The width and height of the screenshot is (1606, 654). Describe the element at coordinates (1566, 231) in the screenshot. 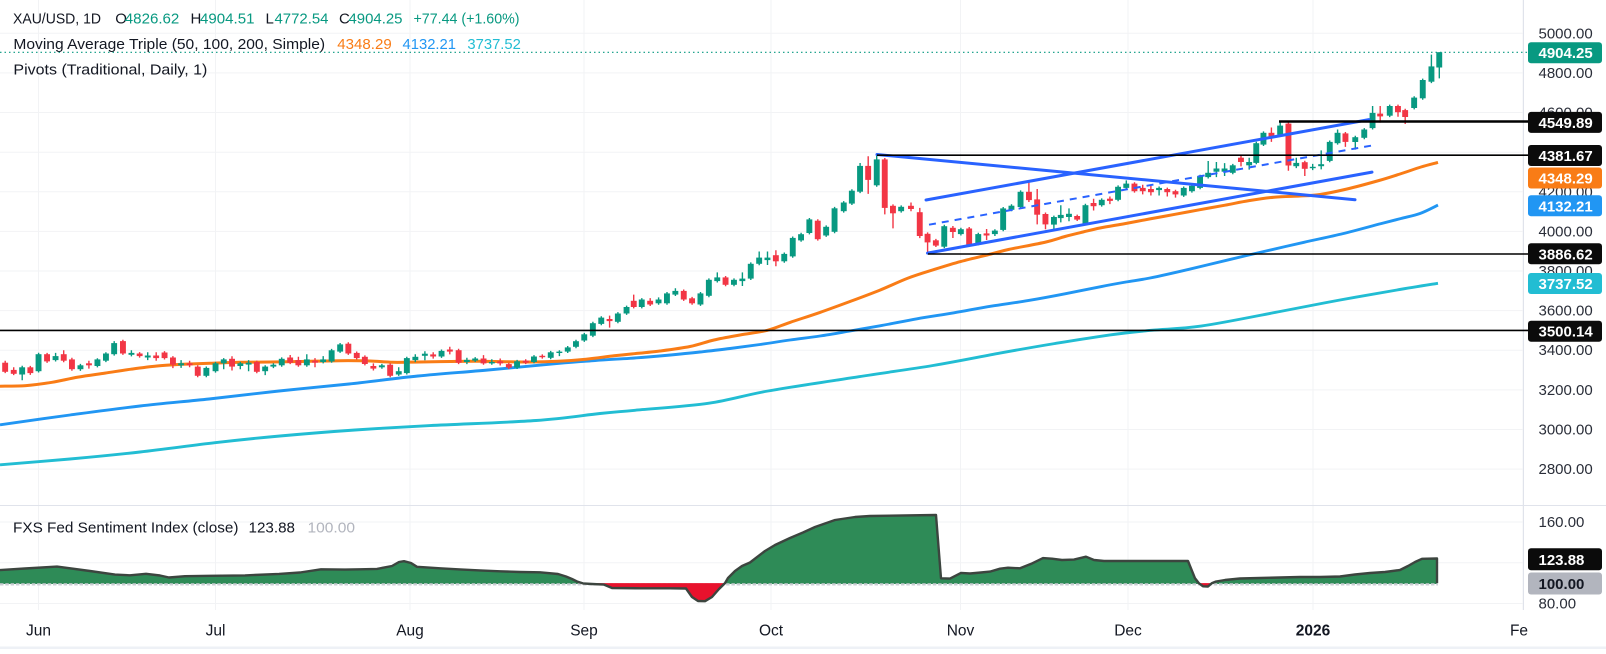

I see `svg-text: 4000.00` at that location.